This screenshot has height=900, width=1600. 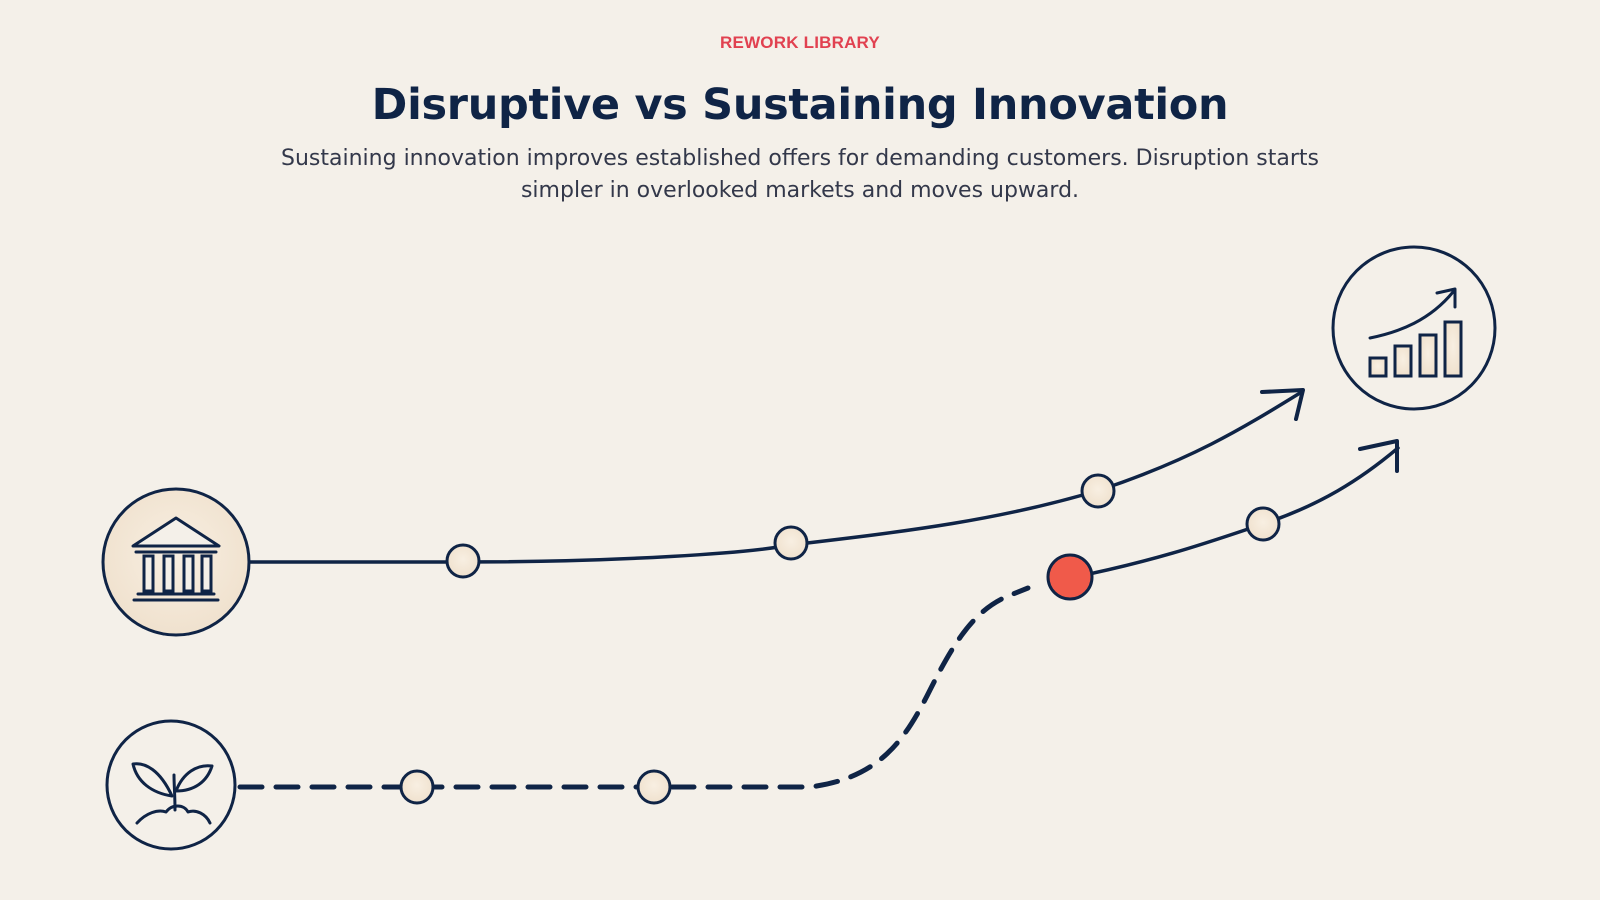 What do you see at coordinates (1282, 404) in the screenshot?
I see `sustaining-arrowhead` at bounding box center [1282, 404].